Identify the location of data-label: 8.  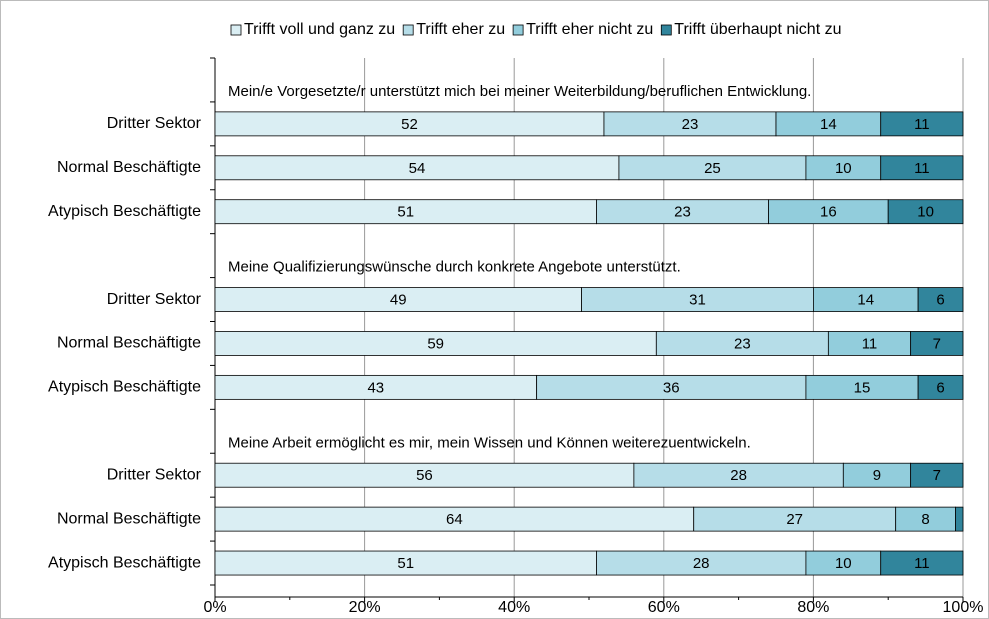
(925, 519).